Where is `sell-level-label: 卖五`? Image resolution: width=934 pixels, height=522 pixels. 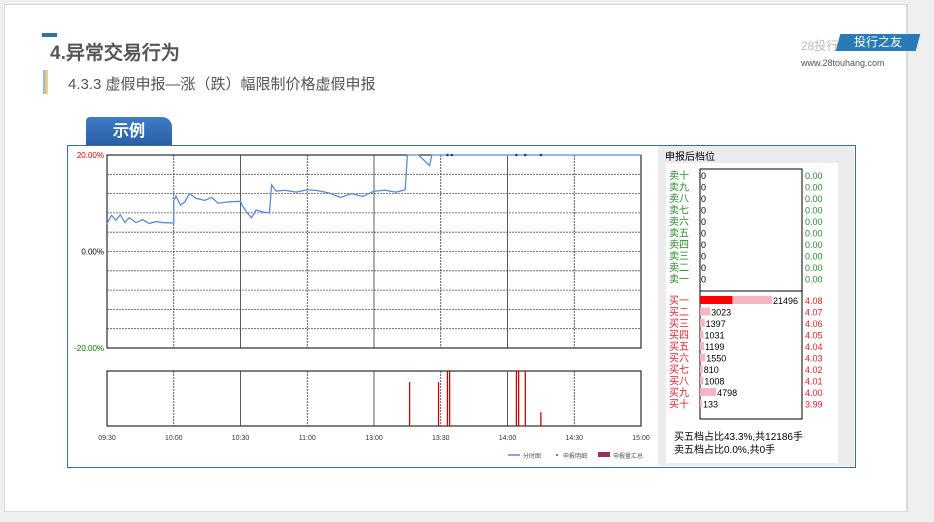 sell-level-label: 卖五 is located at coordinates (679, 234).